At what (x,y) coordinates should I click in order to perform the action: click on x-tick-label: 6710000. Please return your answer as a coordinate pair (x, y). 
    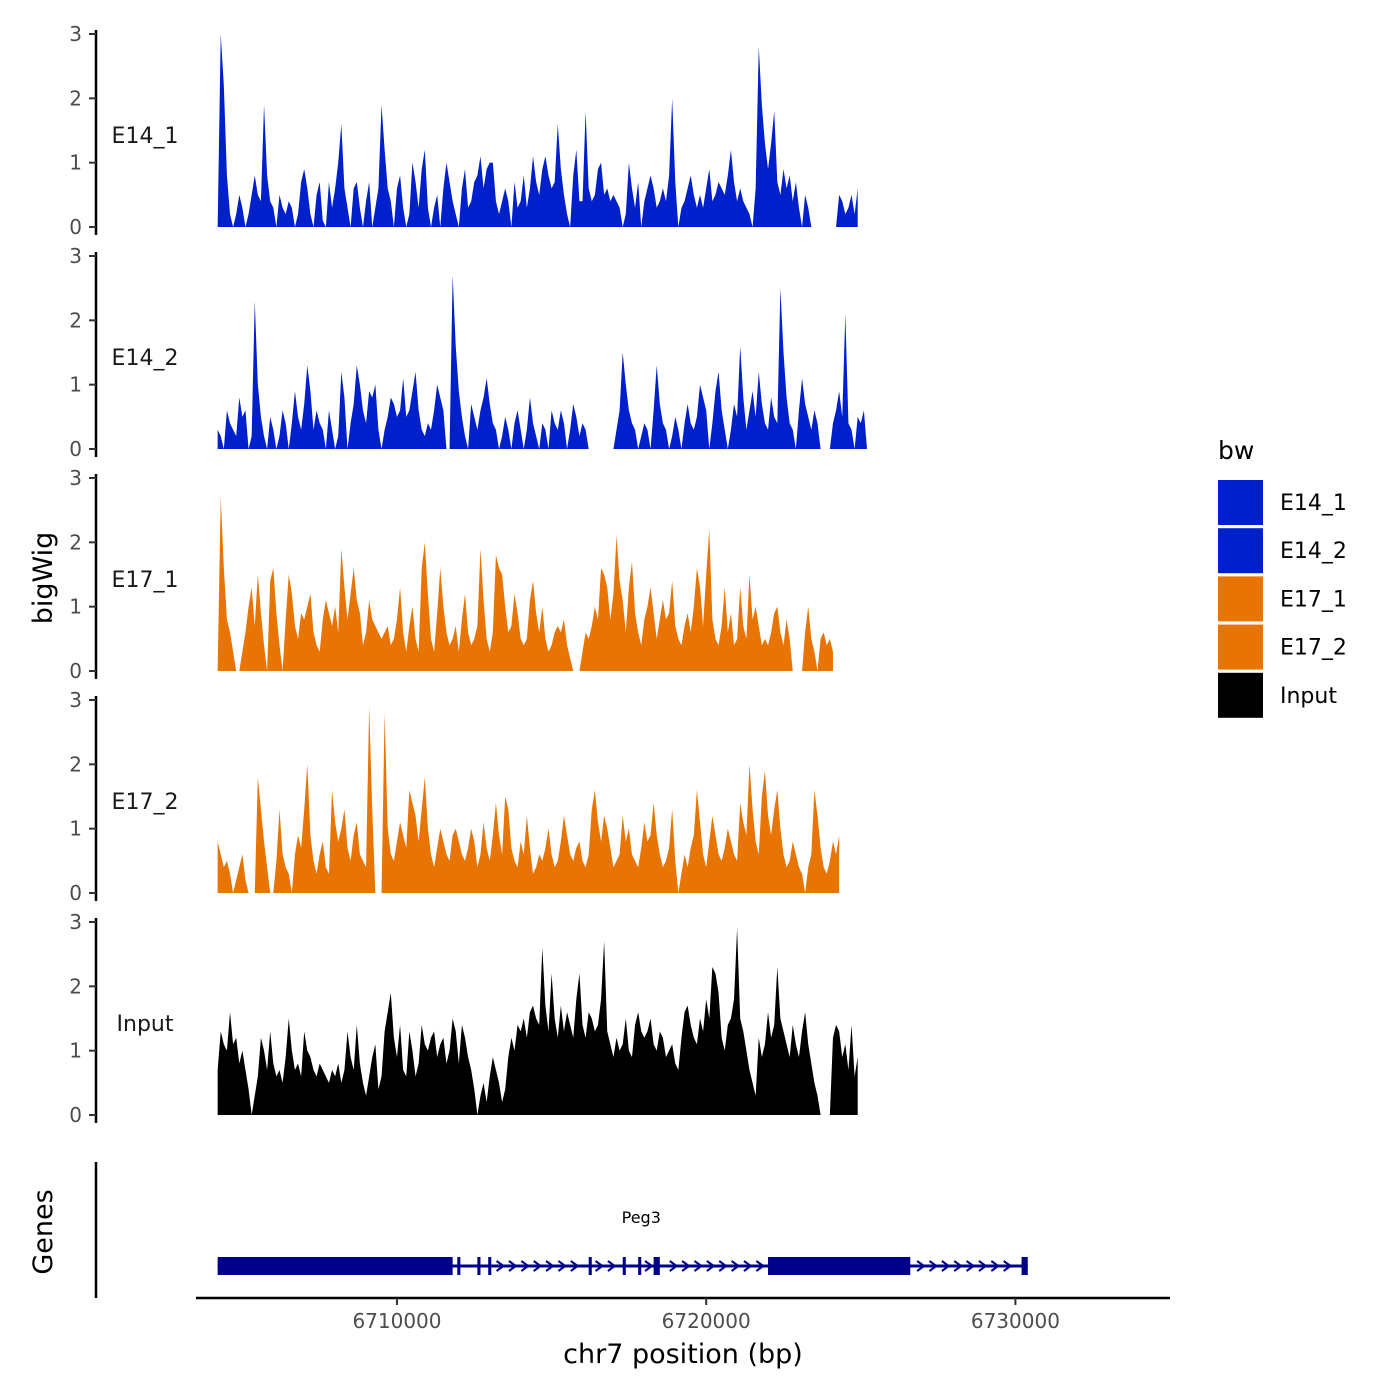
    Looking at the image, I should click on (396, 1321).